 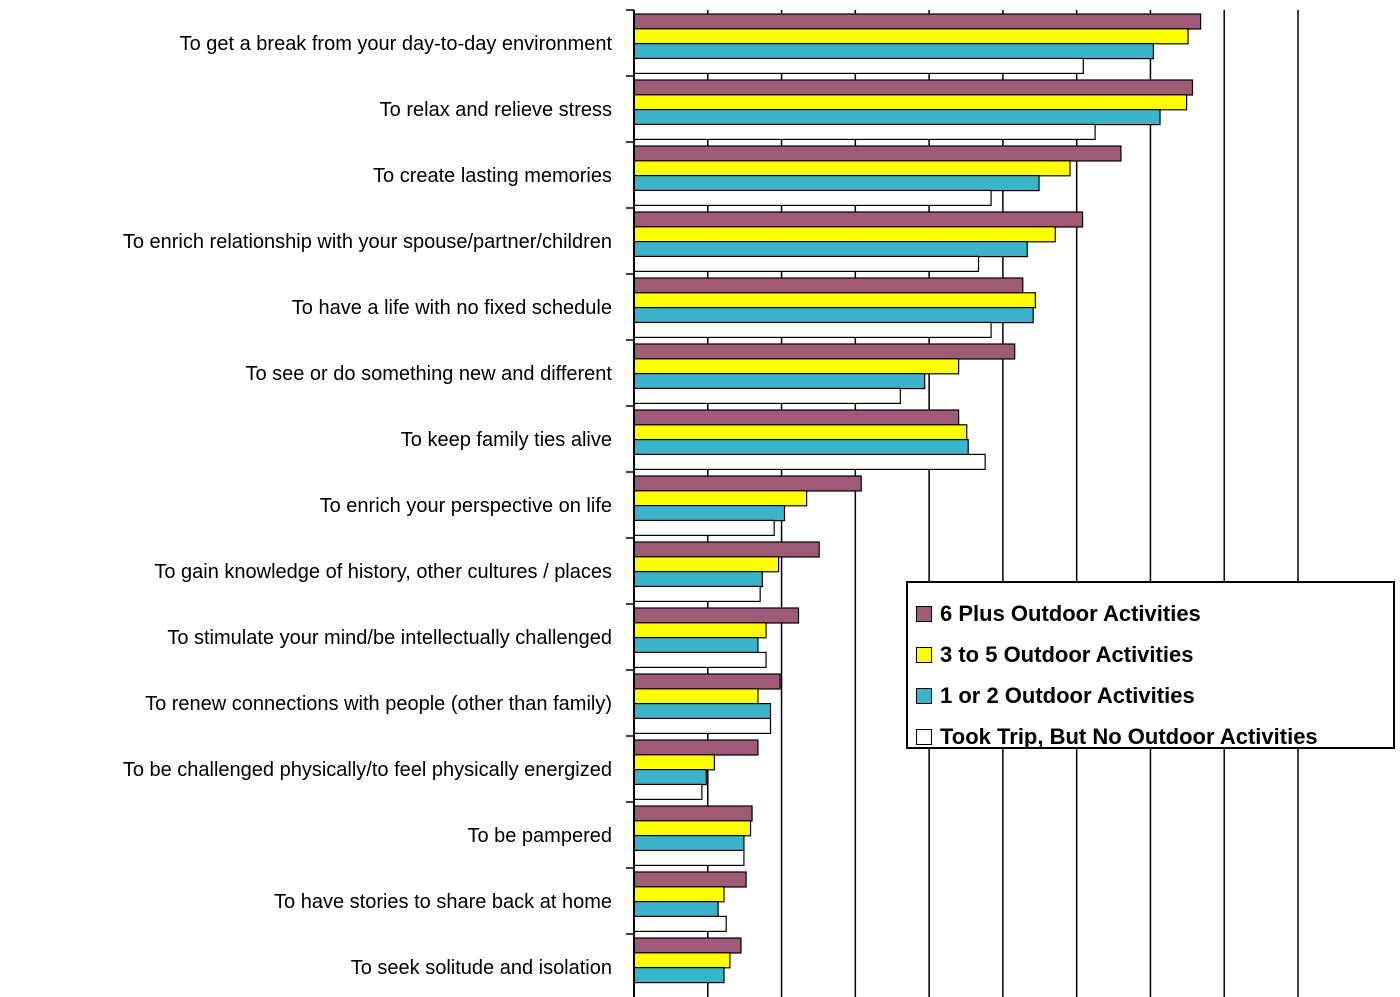 I want to click on category-label: To see or do something new and different, so click(x=428, y=374).